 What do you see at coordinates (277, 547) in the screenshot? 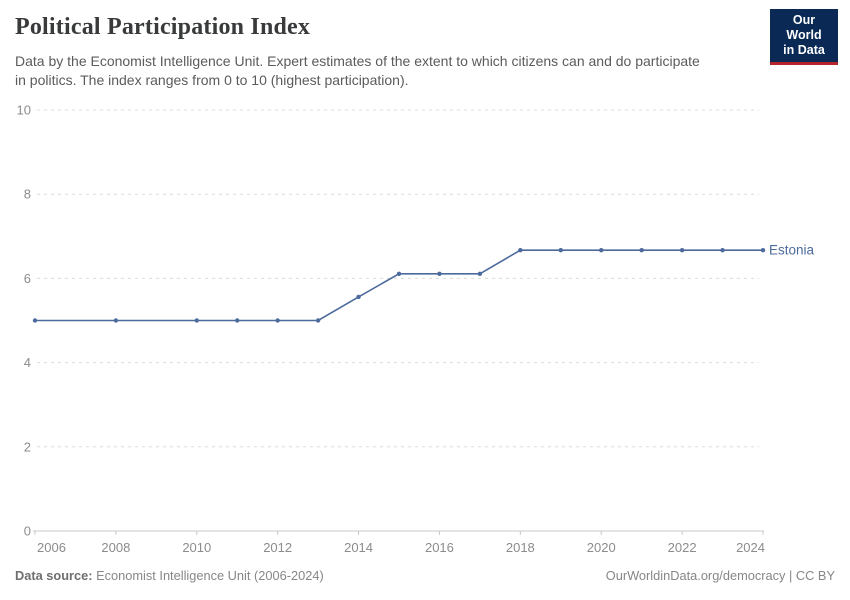
I see `x-axis-tick-label: 2012` at bounding box center [277, 547].